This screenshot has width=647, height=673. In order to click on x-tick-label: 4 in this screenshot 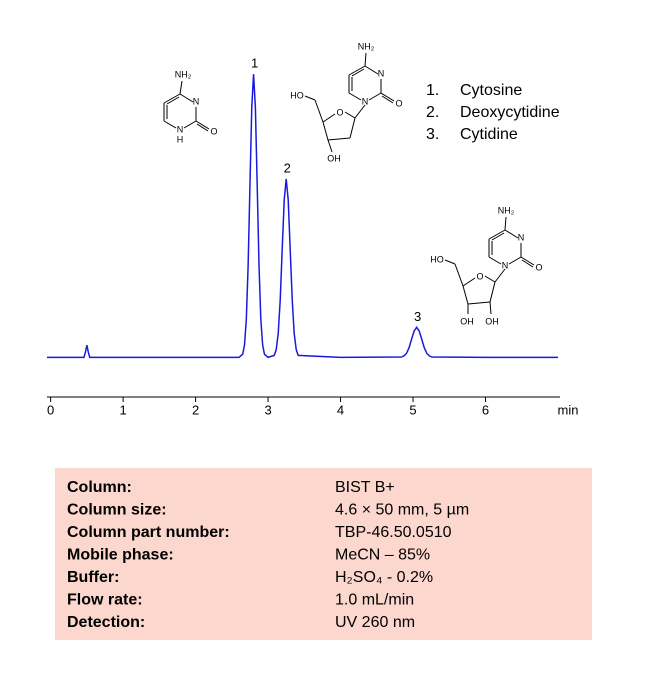, I will do `click(340, 409)`.